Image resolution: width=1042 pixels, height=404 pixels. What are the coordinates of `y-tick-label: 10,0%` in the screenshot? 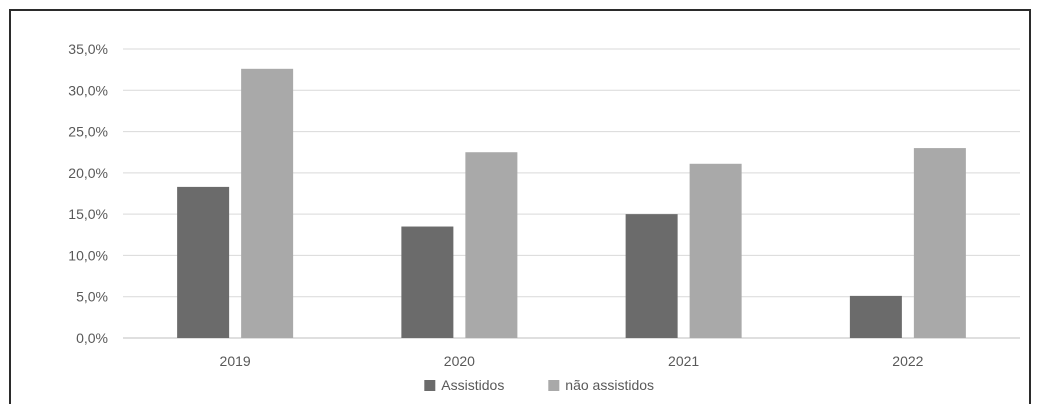 It's located at (88, 255).